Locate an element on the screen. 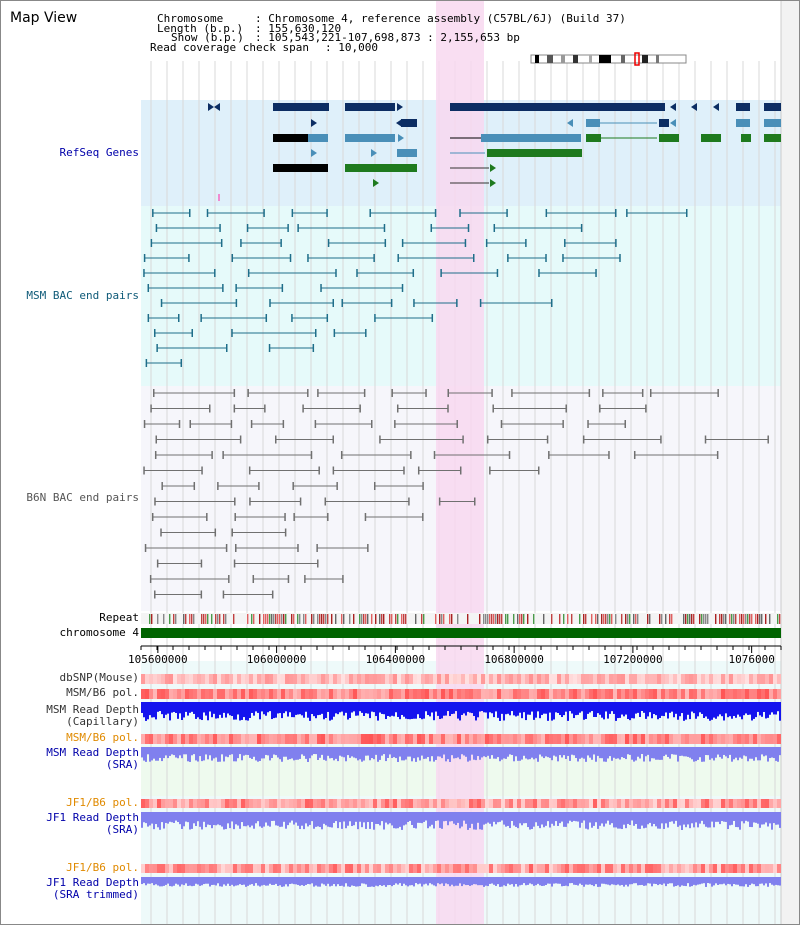  track-label-jf1-b6-pol-2: JF1/B6 pol. is located at coordinates (102, 867).